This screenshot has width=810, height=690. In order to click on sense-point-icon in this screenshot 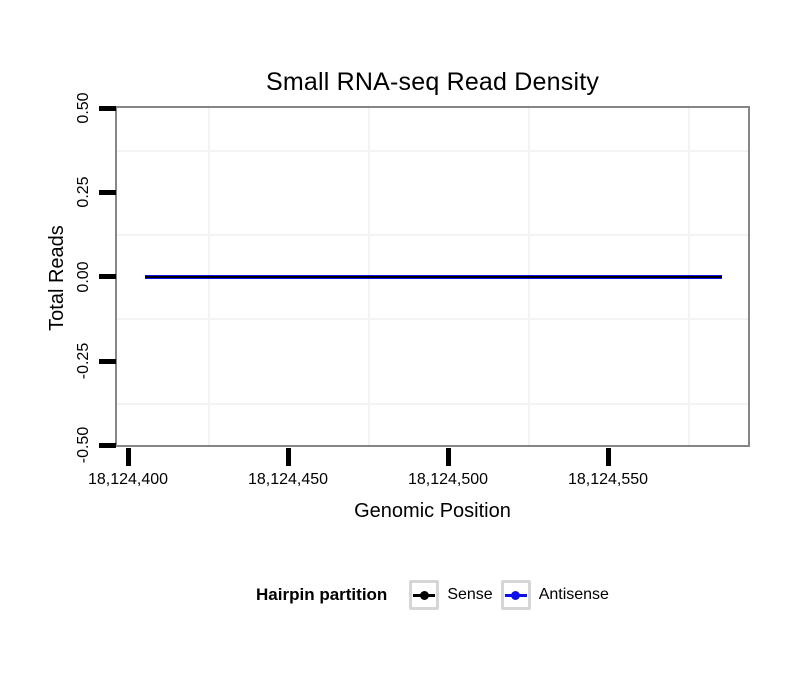, I will do `click(424, 595)`.